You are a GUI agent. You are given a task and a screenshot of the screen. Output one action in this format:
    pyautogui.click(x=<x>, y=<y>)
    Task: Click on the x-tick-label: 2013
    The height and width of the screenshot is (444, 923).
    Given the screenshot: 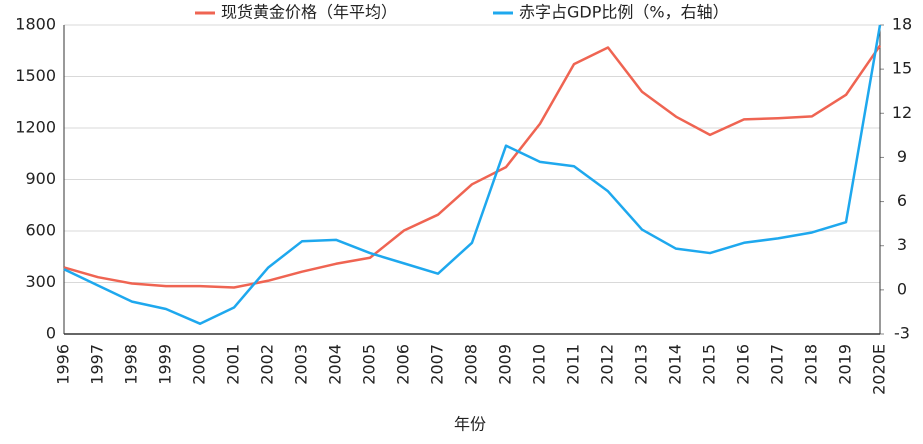 What is the action you would take?
    pyautogui.click(x=641, y=364)
    